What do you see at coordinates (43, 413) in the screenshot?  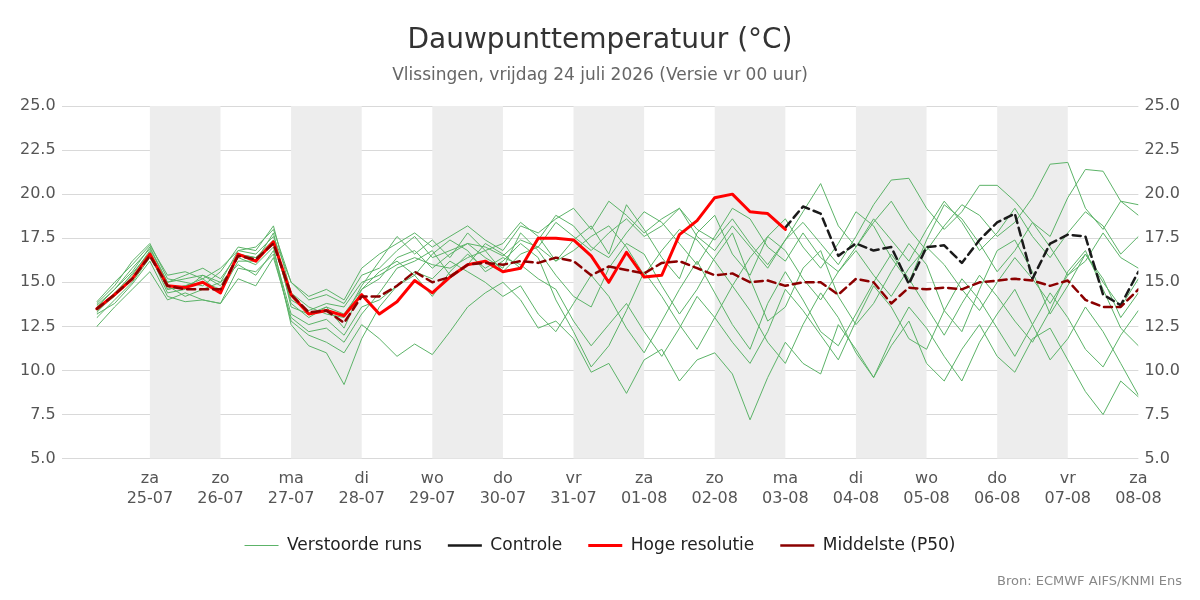 I see `y-tick-label: 7.5` at bounding box center [43, 413].